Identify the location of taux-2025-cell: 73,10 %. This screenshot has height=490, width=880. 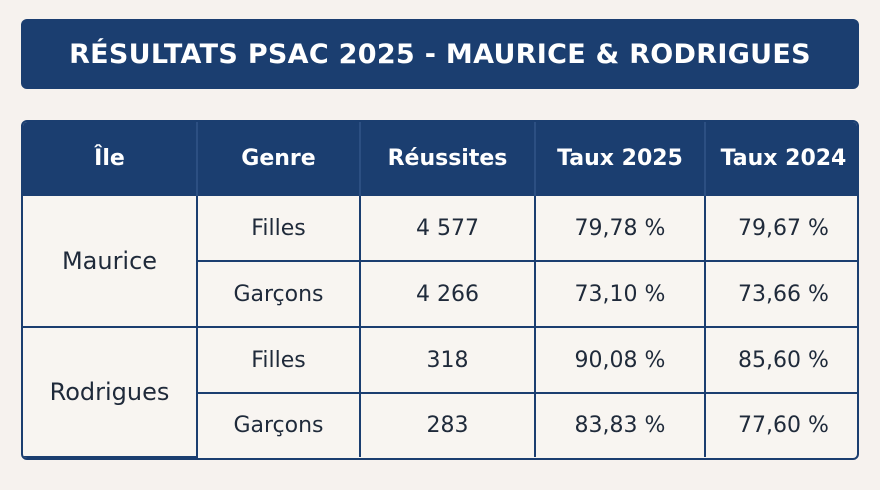
(620, 294).